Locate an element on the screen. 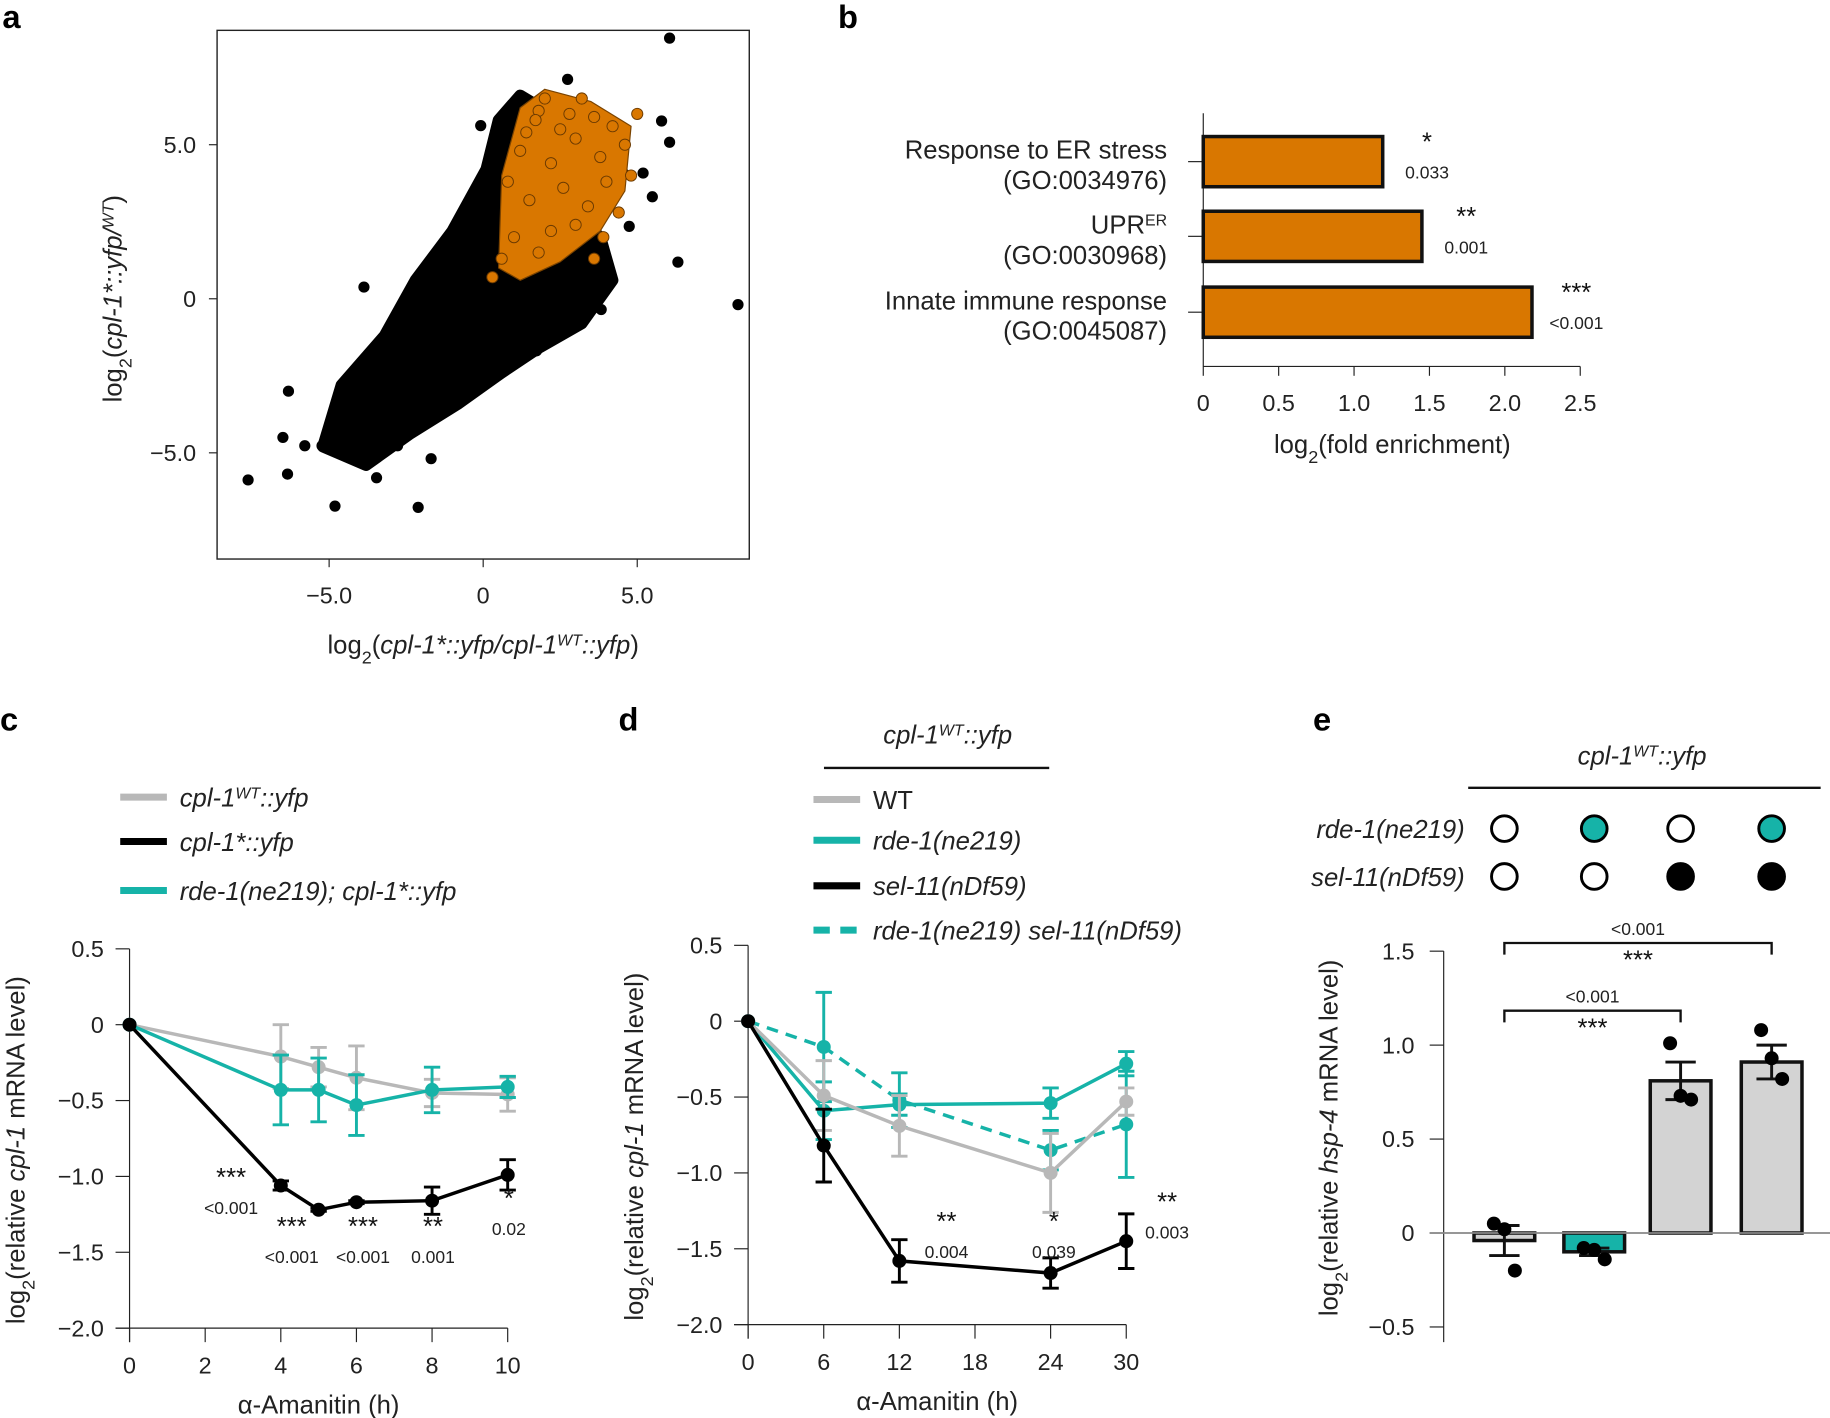 The height and width of the screenshot is (1418, 1830). y-axis-label: log2(cpl-1*::yfp/WT) is located at coordinates (117, 298).